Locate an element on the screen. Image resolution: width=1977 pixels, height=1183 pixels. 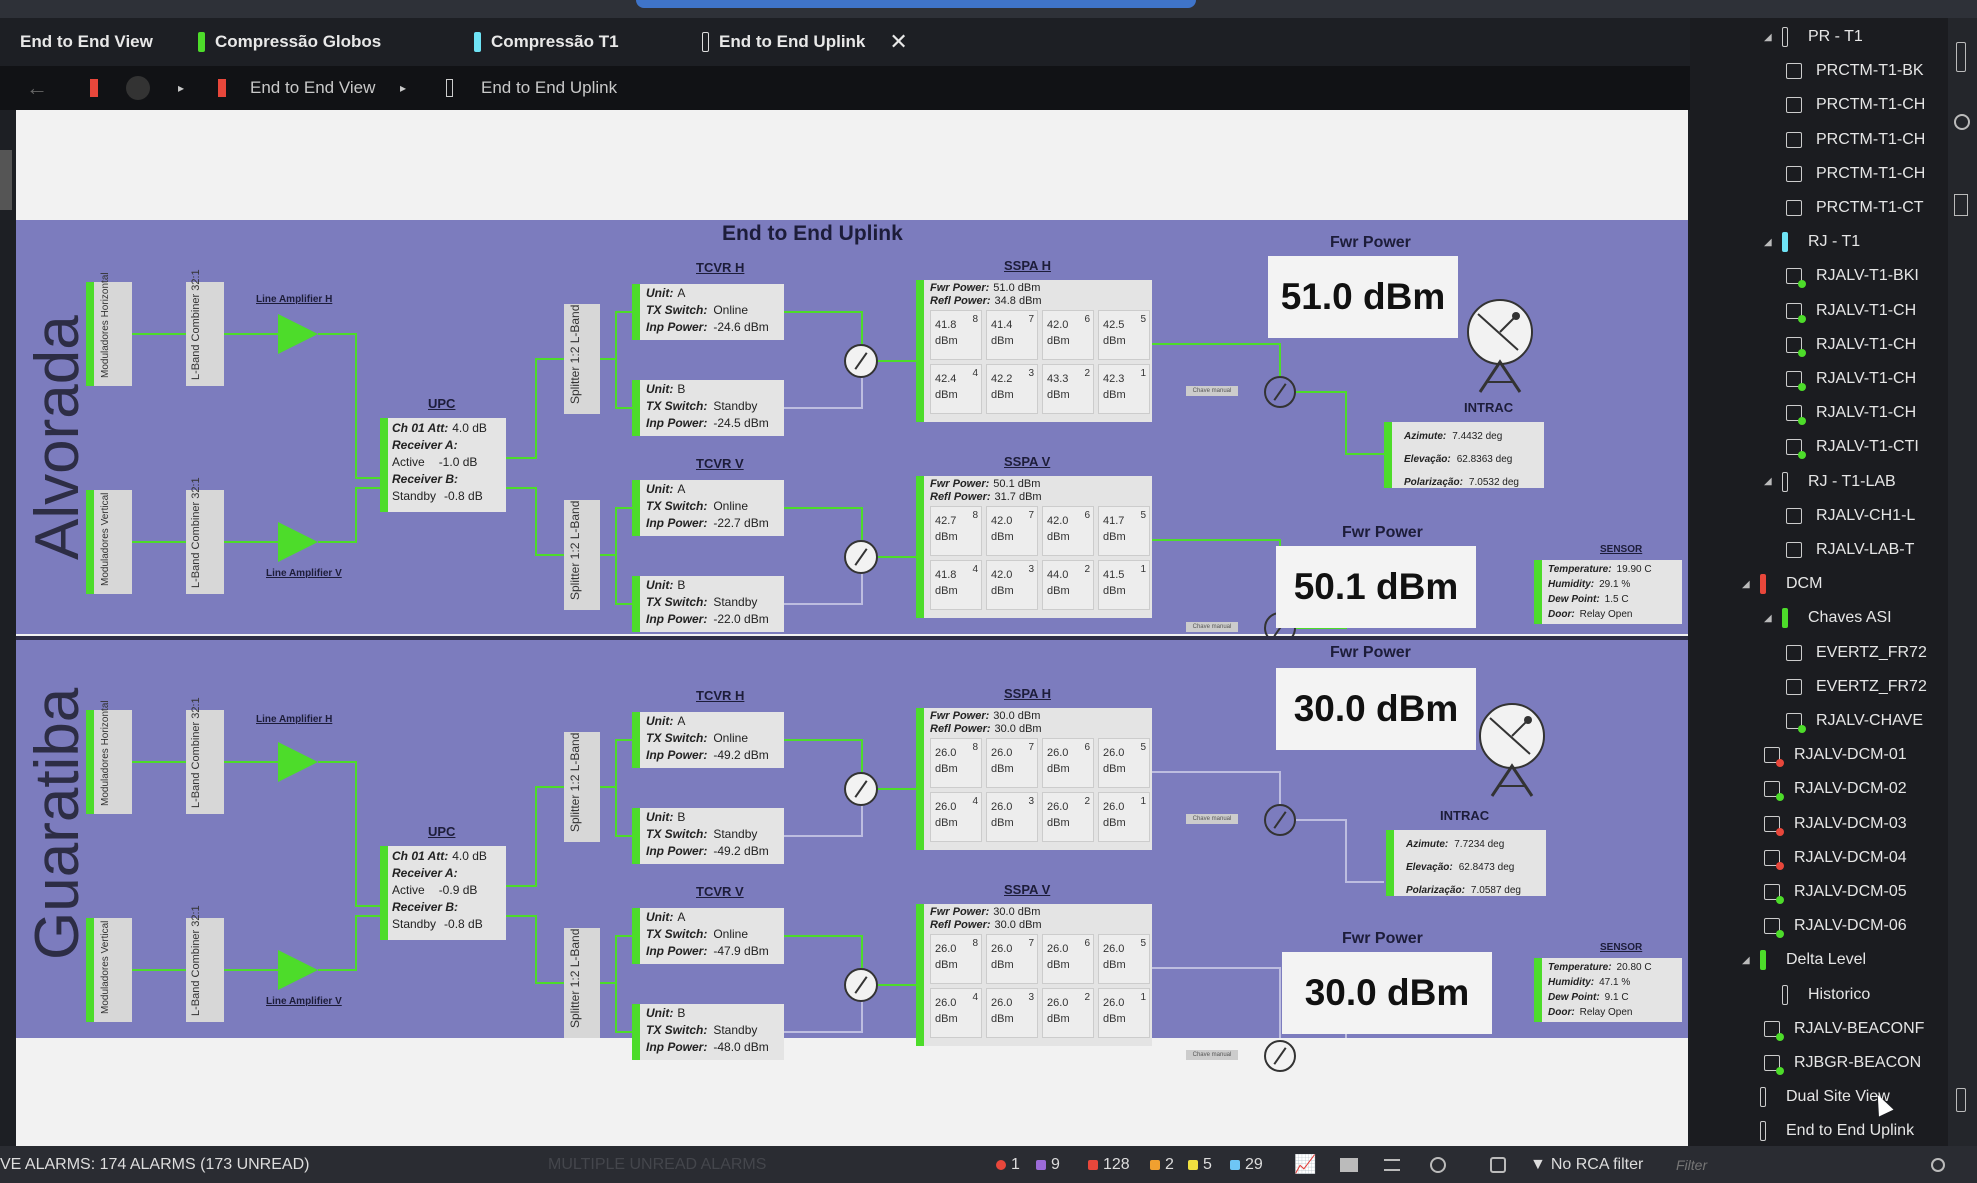
sspa-module-cell: 4 26.0 dBm is located at coordinates (956, 817).